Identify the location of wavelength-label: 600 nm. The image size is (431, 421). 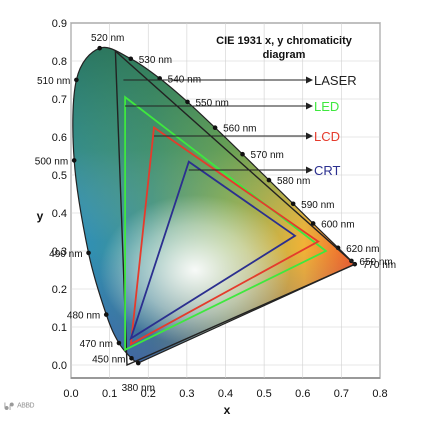
(337, 224).